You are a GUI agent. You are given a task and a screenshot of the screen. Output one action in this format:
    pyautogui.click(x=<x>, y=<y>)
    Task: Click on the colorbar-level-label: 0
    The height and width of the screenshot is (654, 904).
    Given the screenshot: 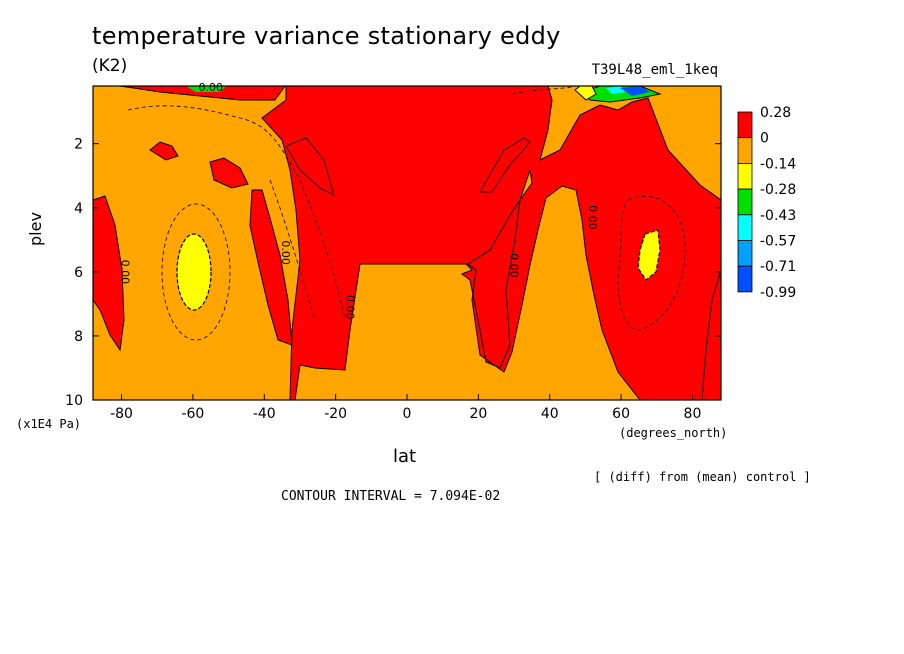 What is the action you would take?
    pyautogui.click(x=764, y=139)
    